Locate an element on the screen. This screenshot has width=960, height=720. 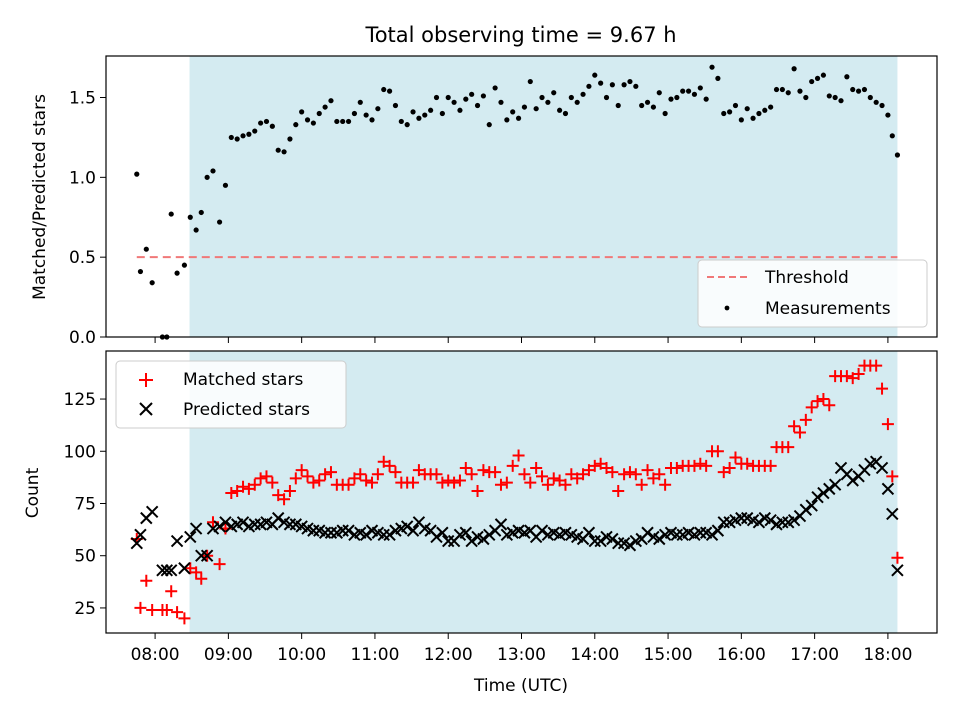
top-panel-y-axis: 0.0 0.5 1.0 1.5 is located at coordinates (87, 218).